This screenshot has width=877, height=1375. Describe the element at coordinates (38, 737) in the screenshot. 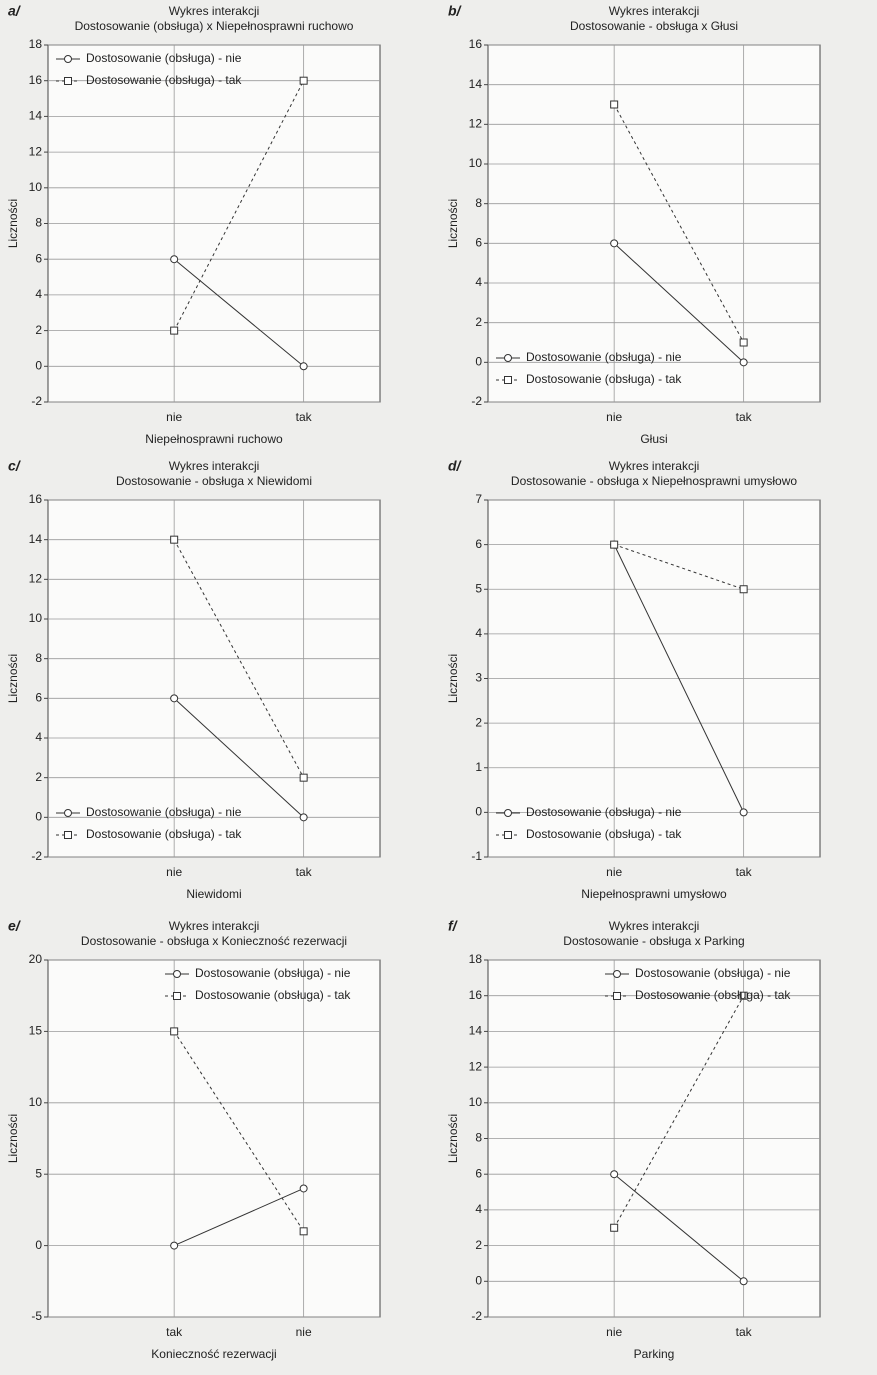

I see `y-tick-label: 4` at that location.